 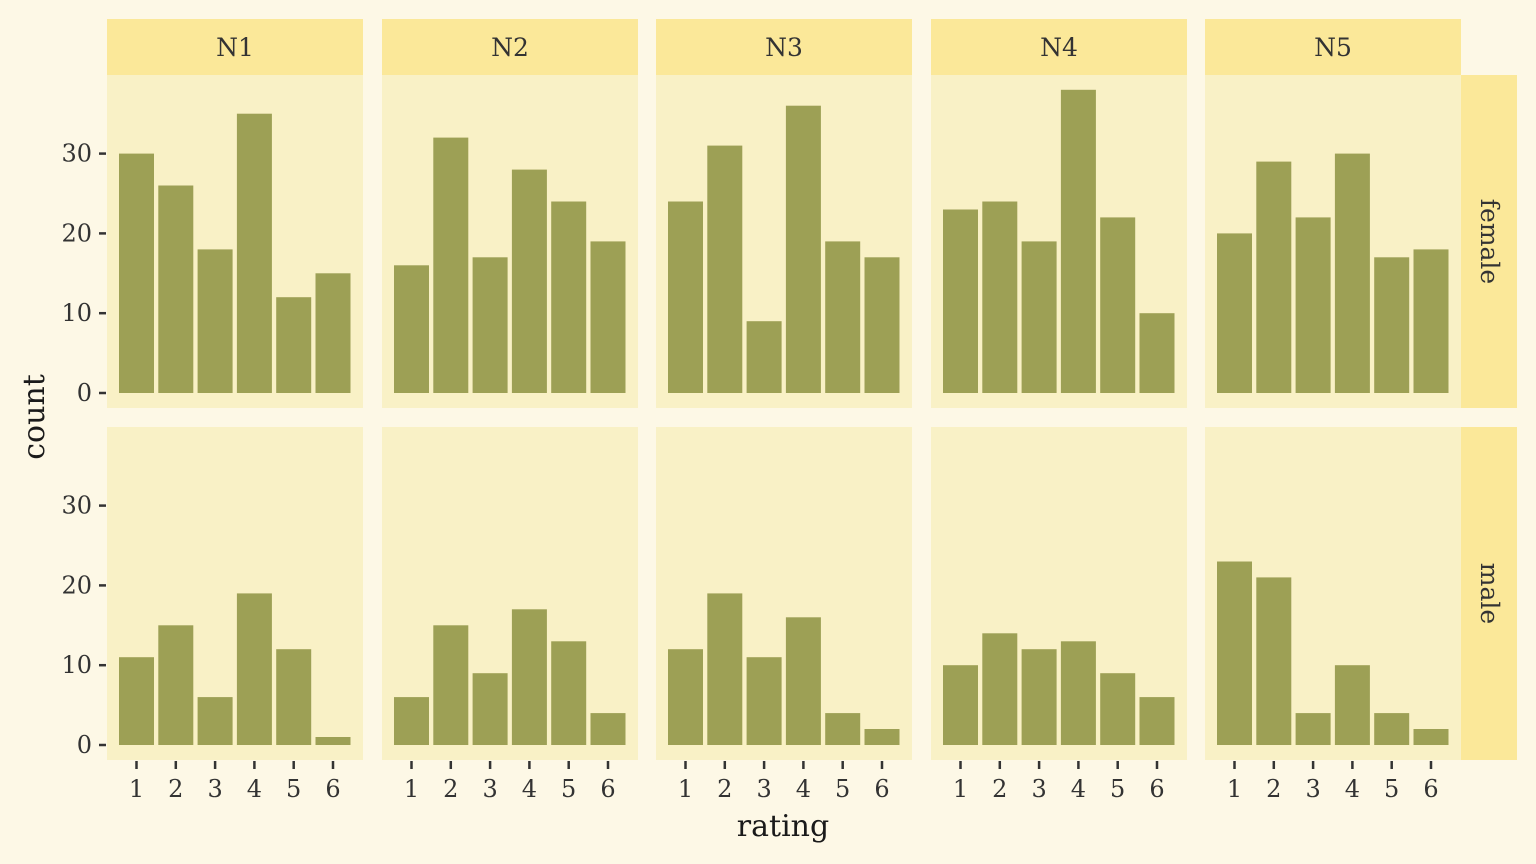 I want to click on x-tick-label-n5-2: 2, so click(x=1273, y=789).